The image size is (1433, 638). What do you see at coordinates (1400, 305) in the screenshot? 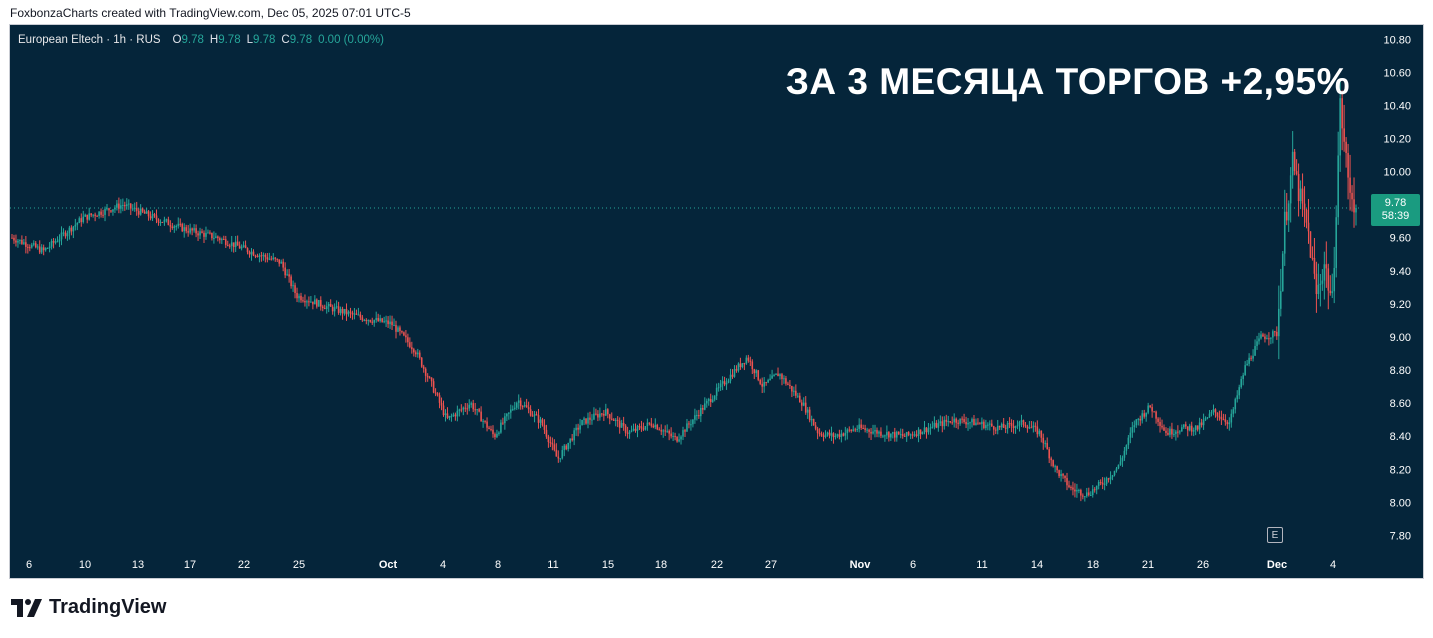
I see `y-tick-label: 9.20` at bounding box center [1400, 305].